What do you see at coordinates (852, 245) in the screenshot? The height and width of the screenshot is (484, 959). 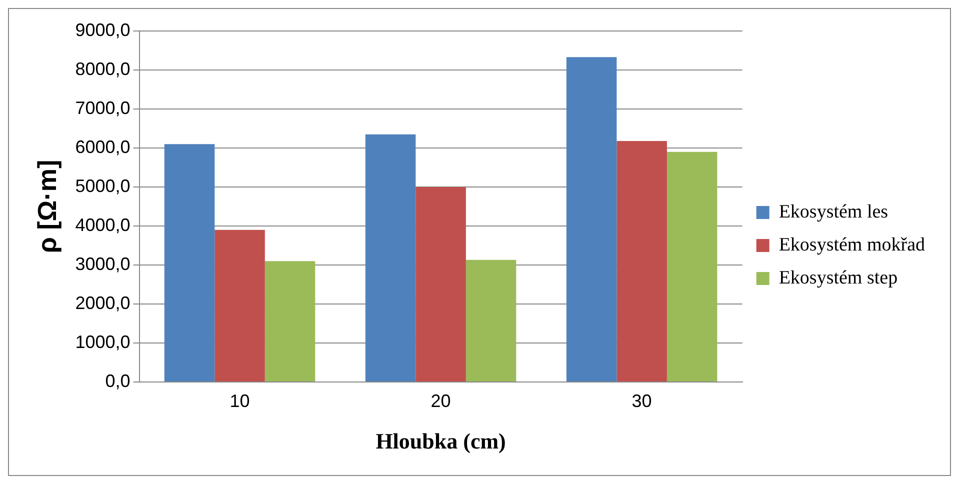 I see `legend-label: Ekosystém mokřad` at bounding box center [852, 245].